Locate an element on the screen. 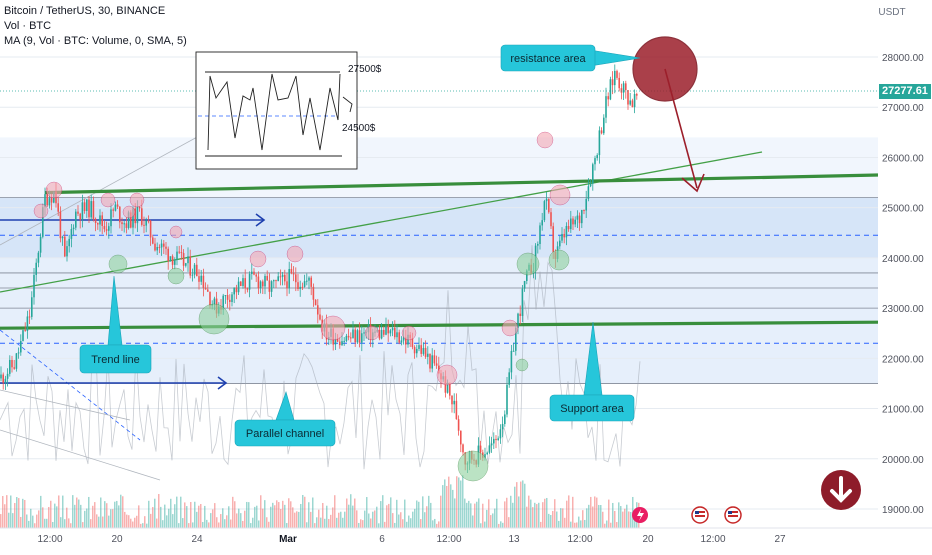 The height and width of the screenshot is (555, 932). support-touch-circle is located at coordinates (522, 365).